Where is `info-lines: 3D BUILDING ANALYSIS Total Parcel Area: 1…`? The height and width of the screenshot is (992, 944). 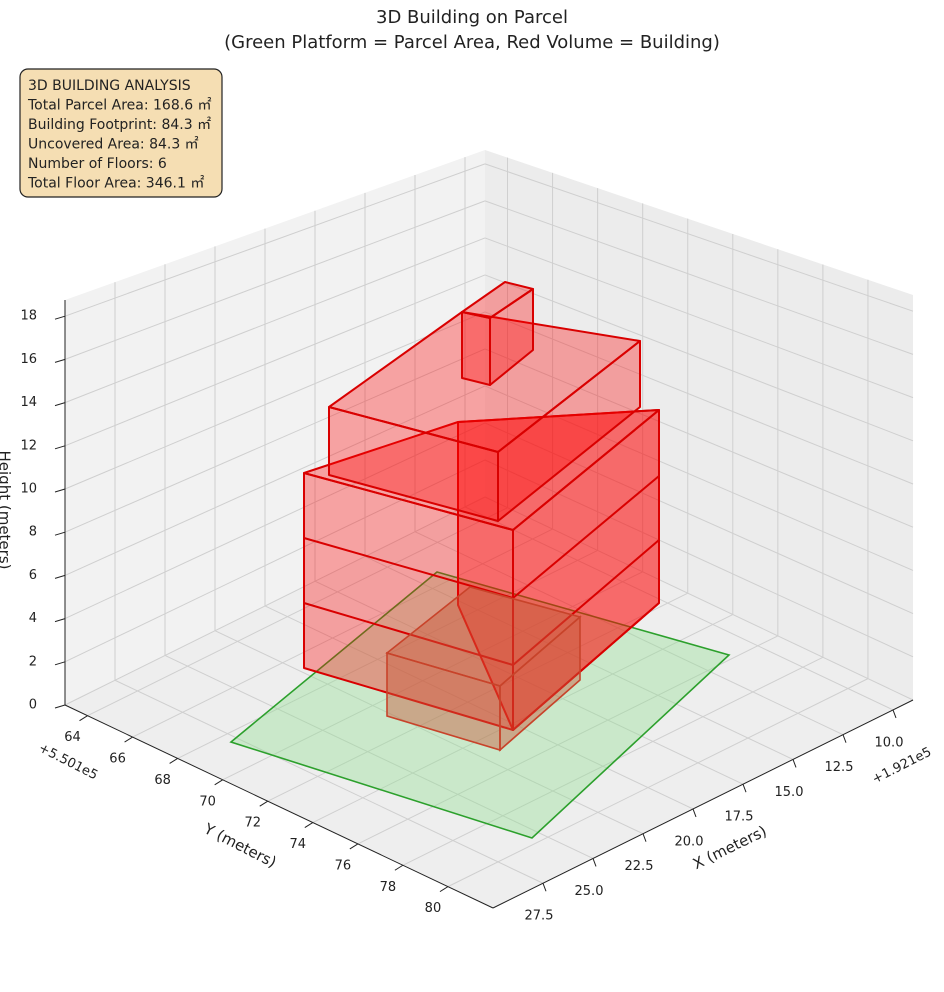
info-lines: 3D BUILDING ANALYSIS Total Parcel Area: 1… is located at coordinates (119, 135).